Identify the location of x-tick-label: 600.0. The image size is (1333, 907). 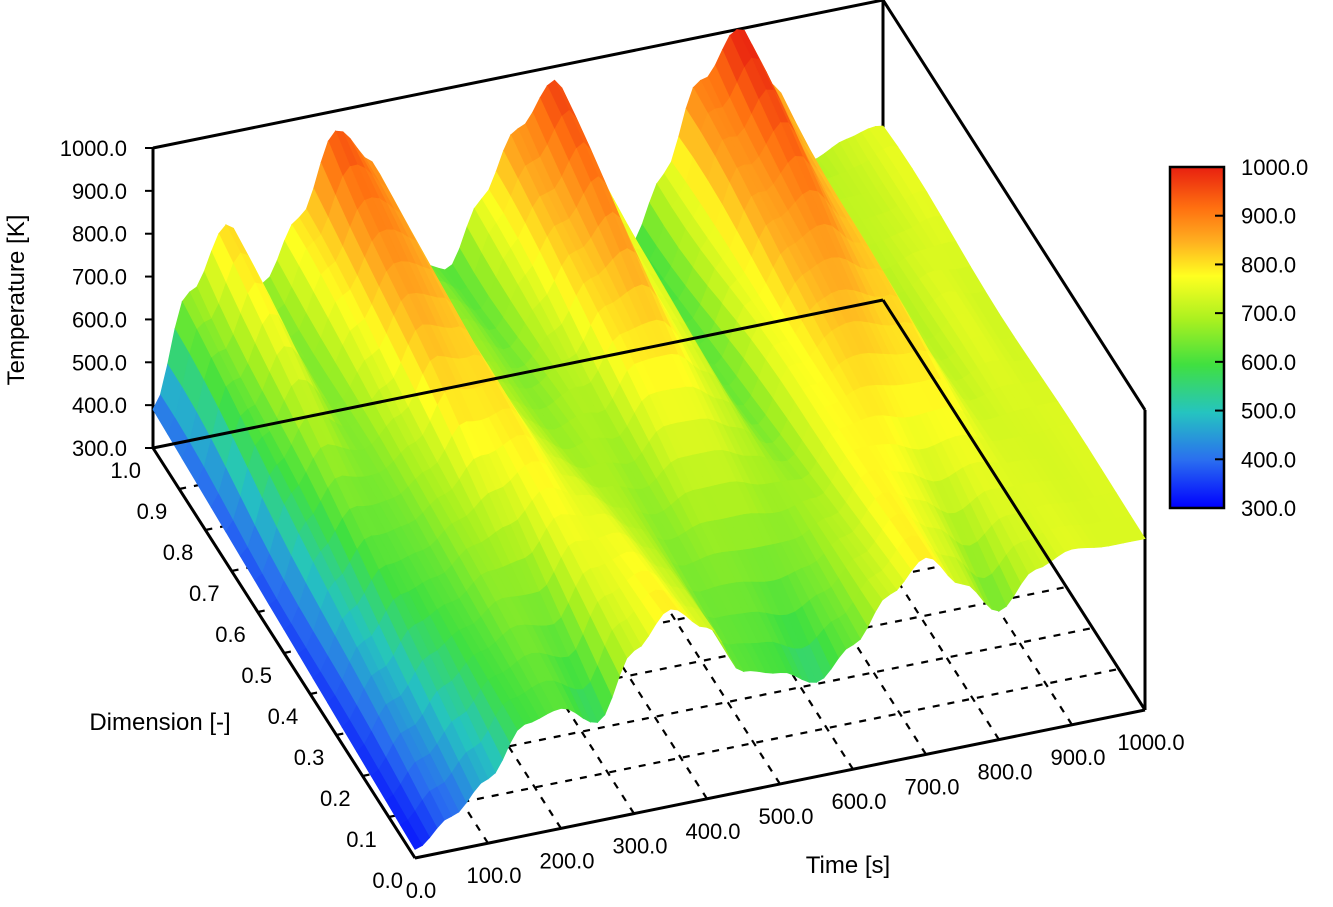
(858, 801).